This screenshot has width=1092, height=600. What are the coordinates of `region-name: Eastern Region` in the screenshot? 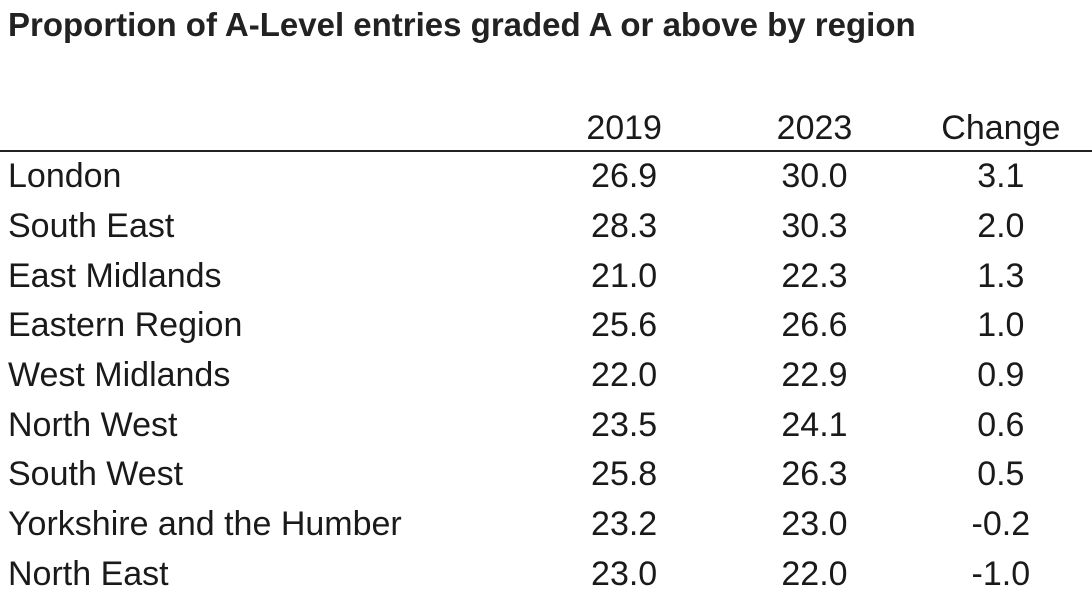 It's located at (125, 325).